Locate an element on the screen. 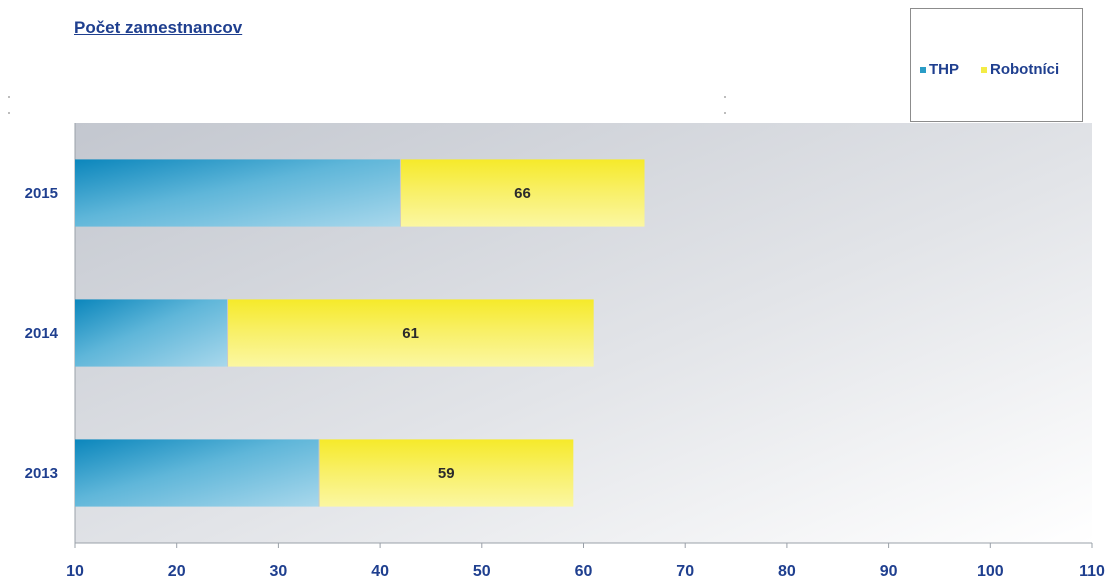  x-tick-label-20: 20 is located at coordinates (177, 571).